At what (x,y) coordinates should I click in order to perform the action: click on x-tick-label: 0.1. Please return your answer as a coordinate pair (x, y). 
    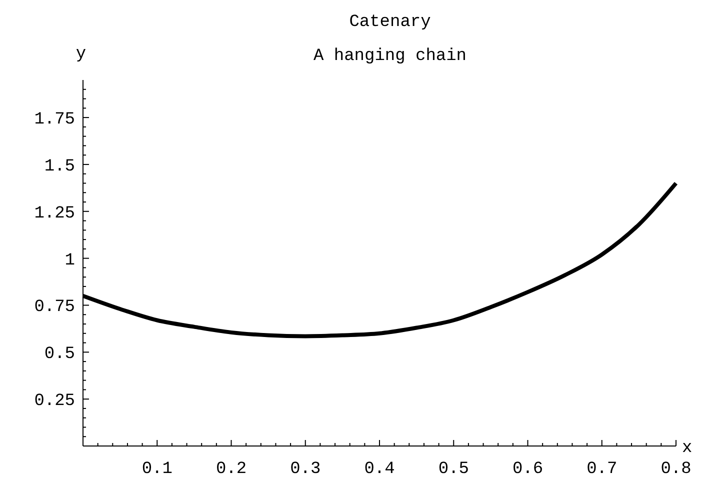
    Looking at the image, I should click on (157, 469).